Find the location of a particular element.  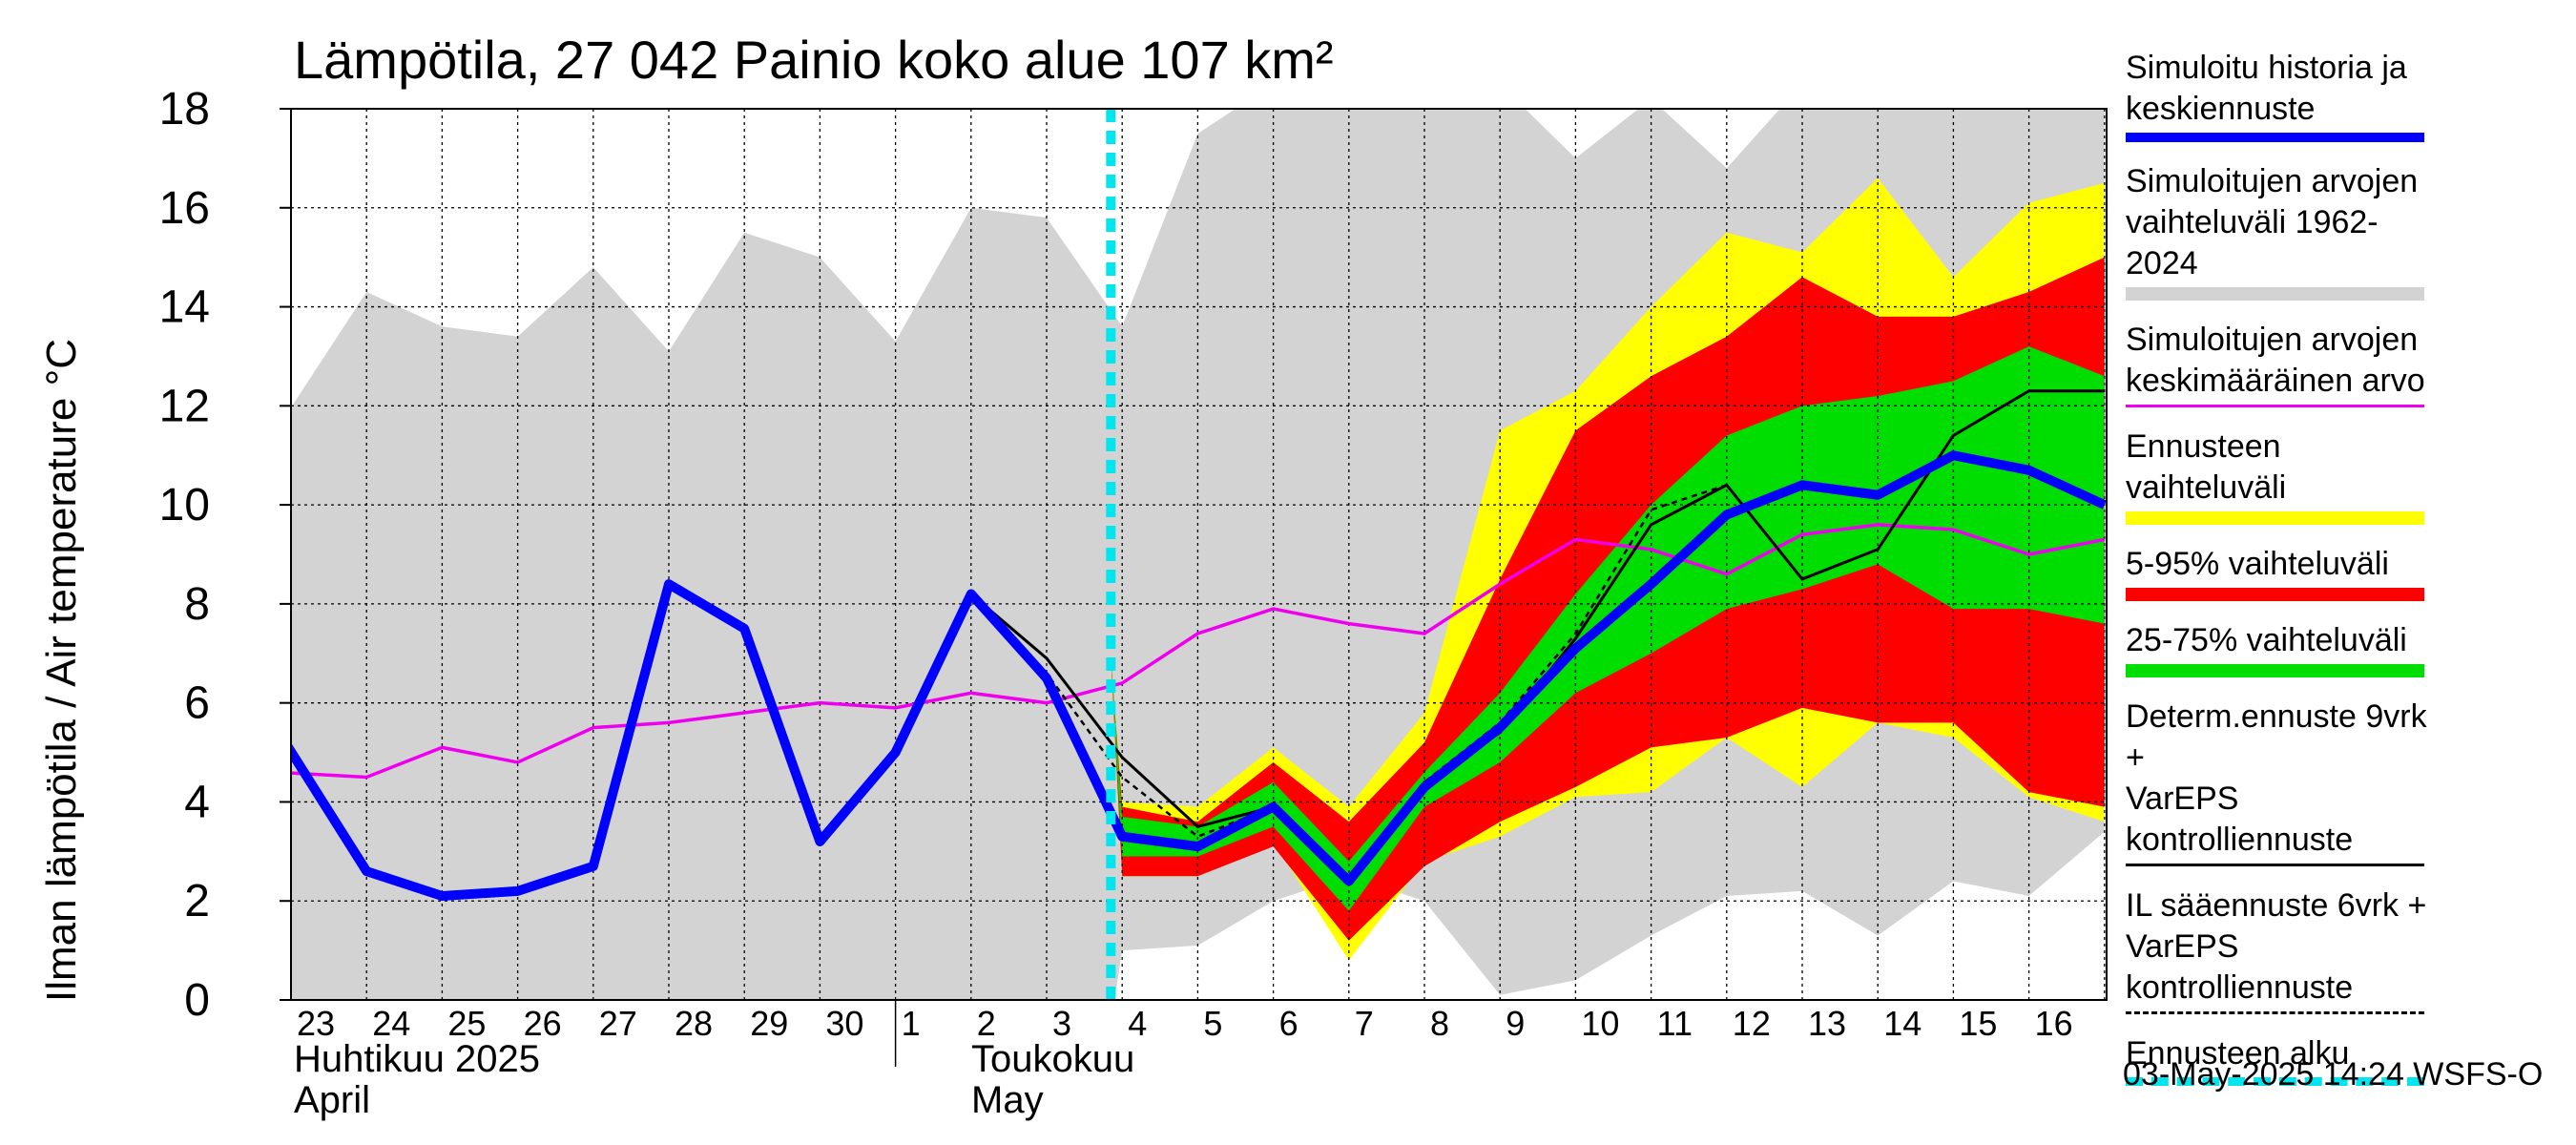

legend-label: 5-95% vaihteluväli is located at coordinates (2257, 564).